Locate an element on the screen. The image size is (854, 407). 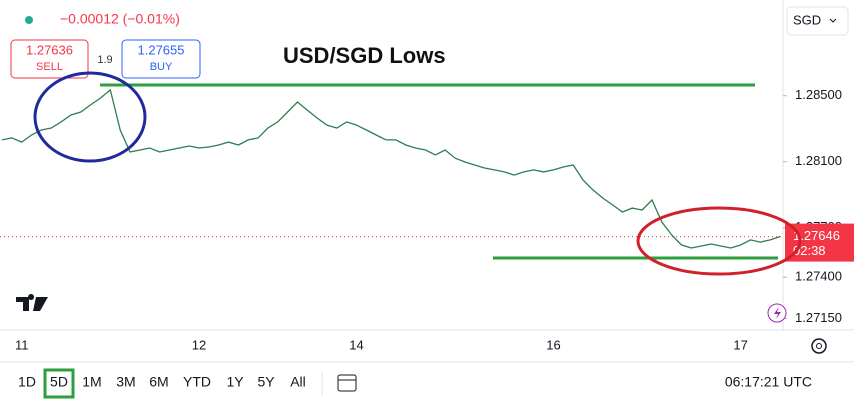
y-tick-label: 1.28100 is located at coordinates (818, 160).